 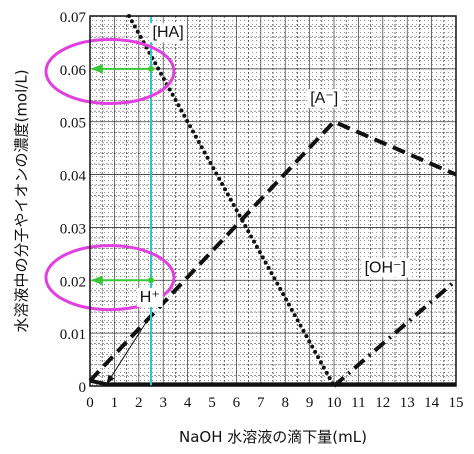 What do you see at coordinates (212, 403) in the screenshot?
I see `x-tick-label: 5` at bounding box center [212, 403].